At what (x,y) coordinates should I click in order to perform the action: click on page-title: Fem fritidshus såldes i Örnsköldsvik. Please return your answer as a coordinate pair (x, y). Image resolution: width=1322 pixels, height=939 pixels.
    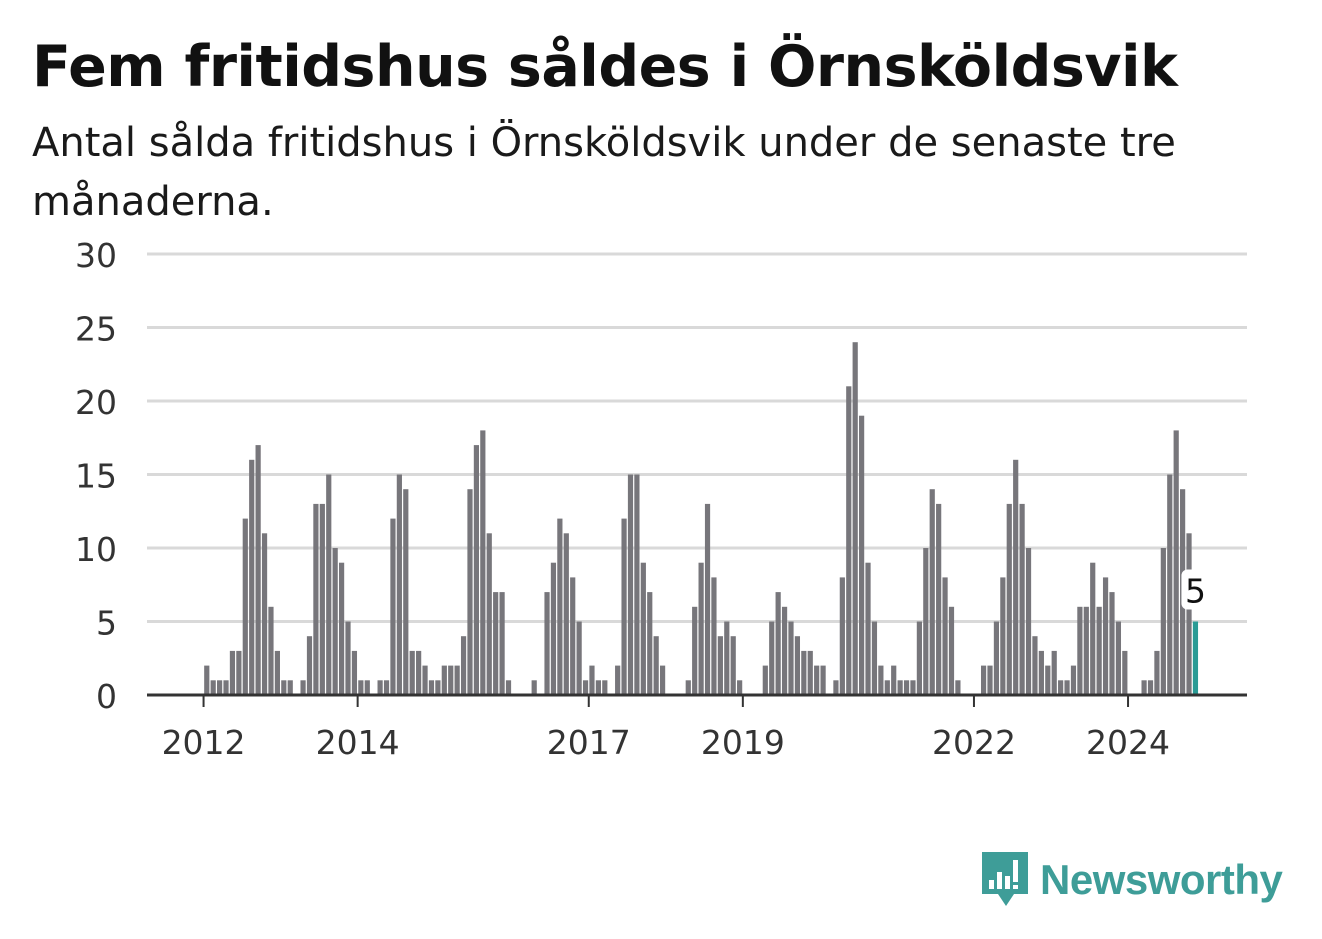
    Looking at the image, I should click on (605, 67).